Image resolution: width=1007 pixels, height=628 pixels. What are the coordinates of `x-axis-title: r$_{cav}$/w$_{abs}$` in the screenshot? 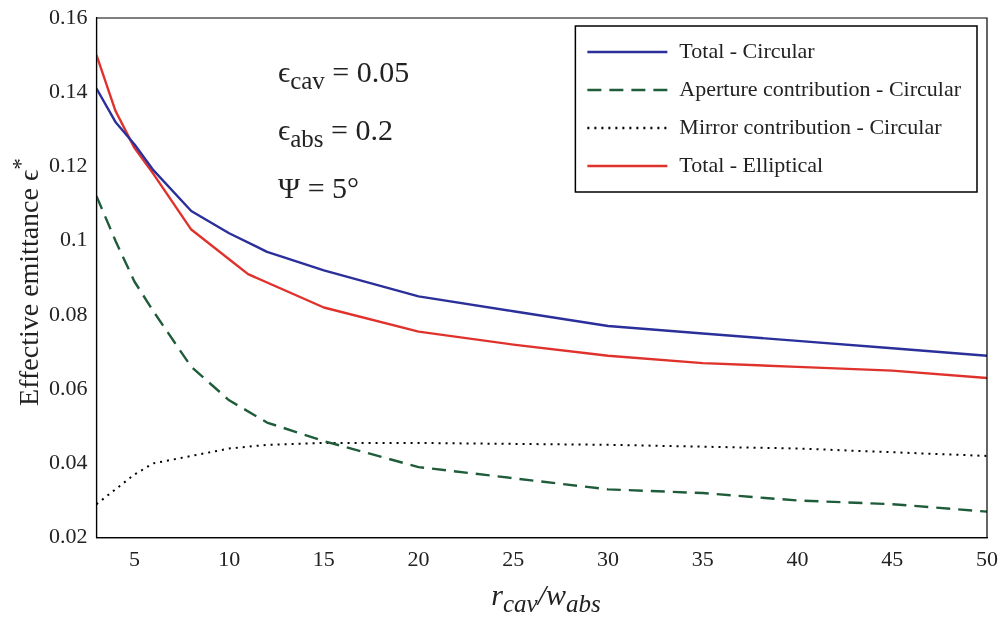 It's located at (546, 598).